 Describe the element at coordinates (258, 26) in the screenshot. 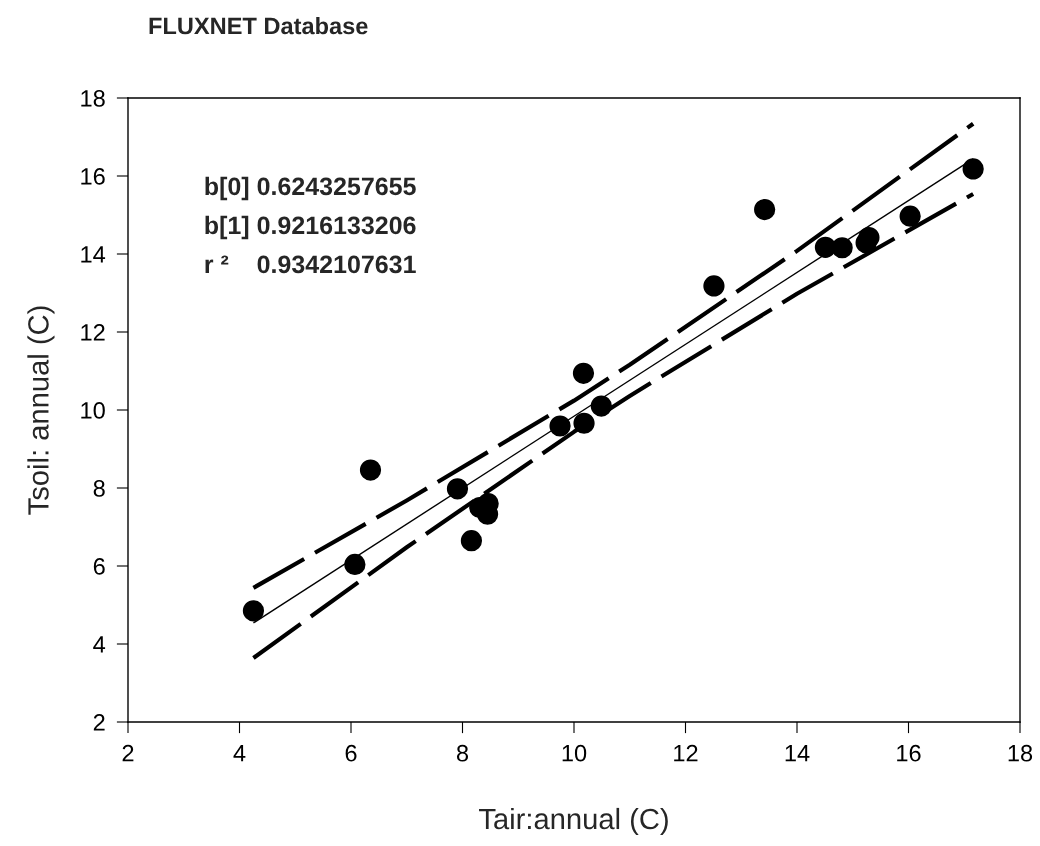

I see `chart-title: FLUXNET Database` at that location.